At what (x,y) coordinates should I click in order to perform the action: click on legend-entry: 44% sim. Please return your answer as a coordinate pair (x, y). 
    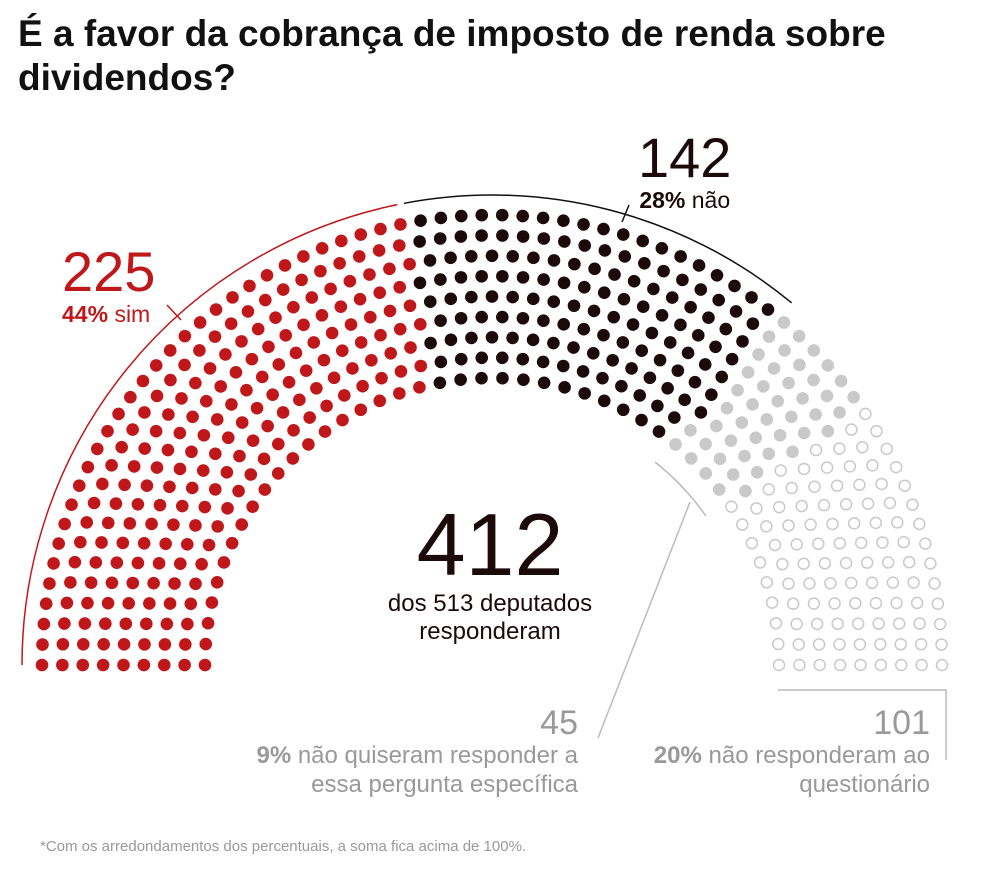
    Looking at the image, I should click on (108, 314).